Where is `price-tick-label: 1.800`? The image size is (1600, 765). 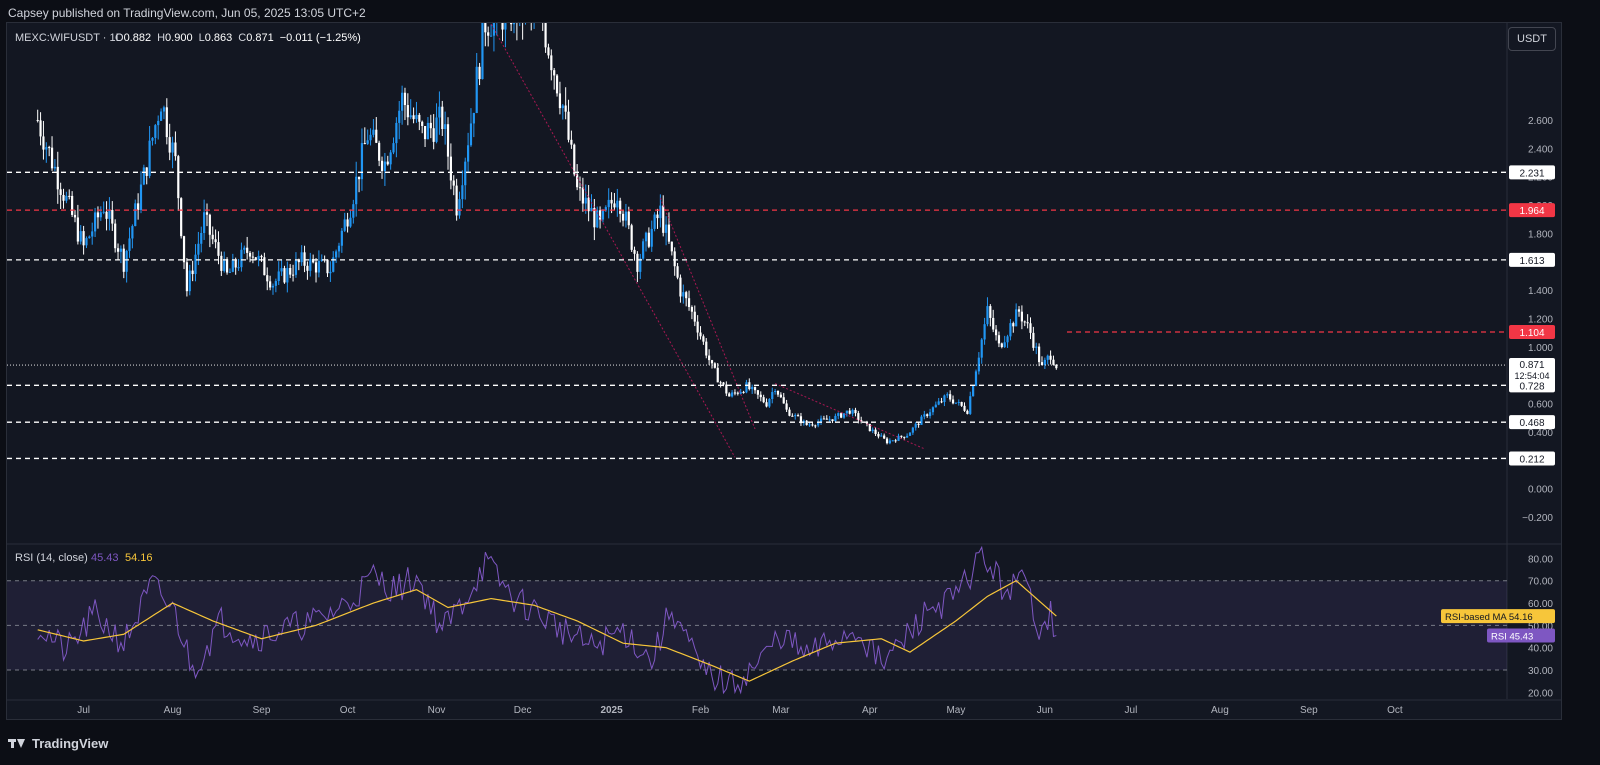
price-tick-label: 1.800 is located at coordinates (1540, 234).